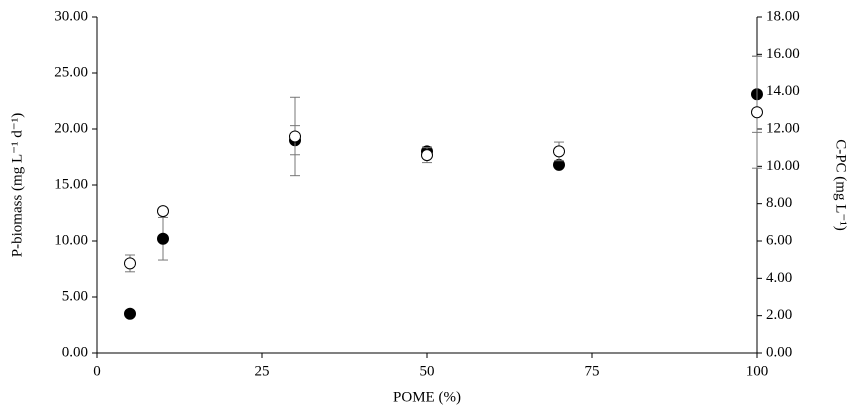  What do you see at coordinates (757, 371) in the screenshot?
I see `x-tick-label: 100` at bounding box center [757, 371].